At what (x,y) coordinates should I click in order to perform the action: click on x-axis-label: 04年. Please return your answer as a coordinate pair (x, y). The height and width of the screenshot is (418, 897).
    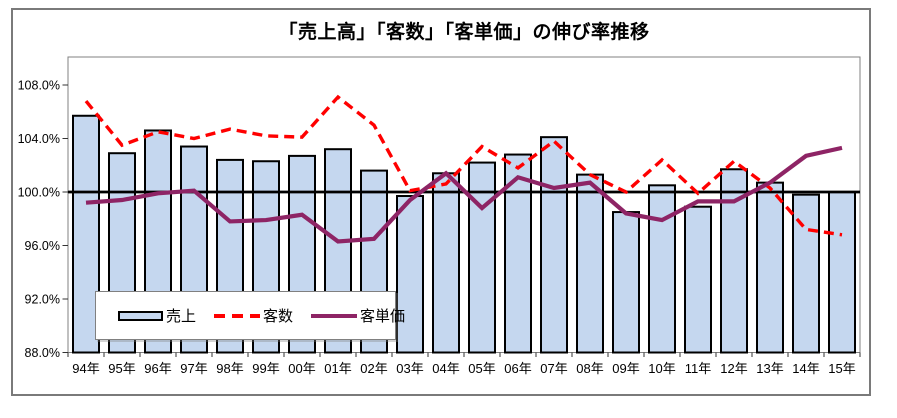
    Looking at the image, I should click on (445, 368).